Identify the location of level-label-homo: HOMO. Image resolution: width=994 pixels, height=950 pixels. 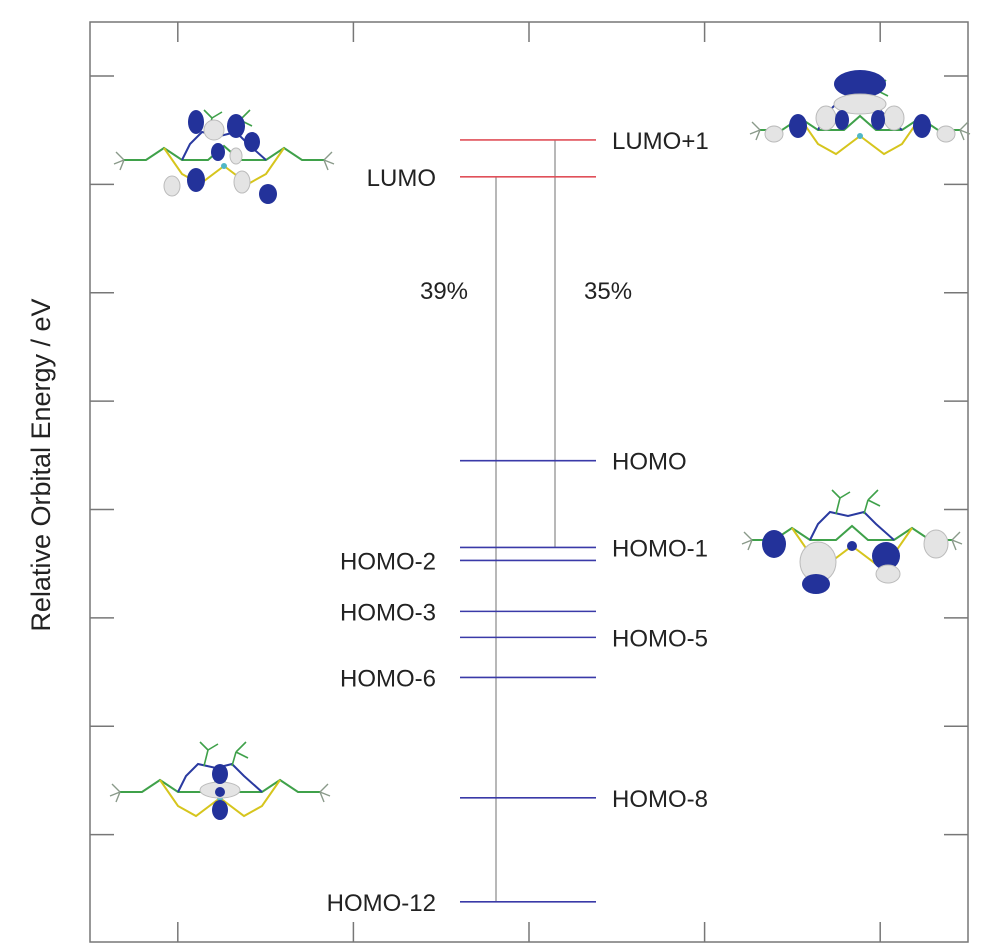
(649, 462).